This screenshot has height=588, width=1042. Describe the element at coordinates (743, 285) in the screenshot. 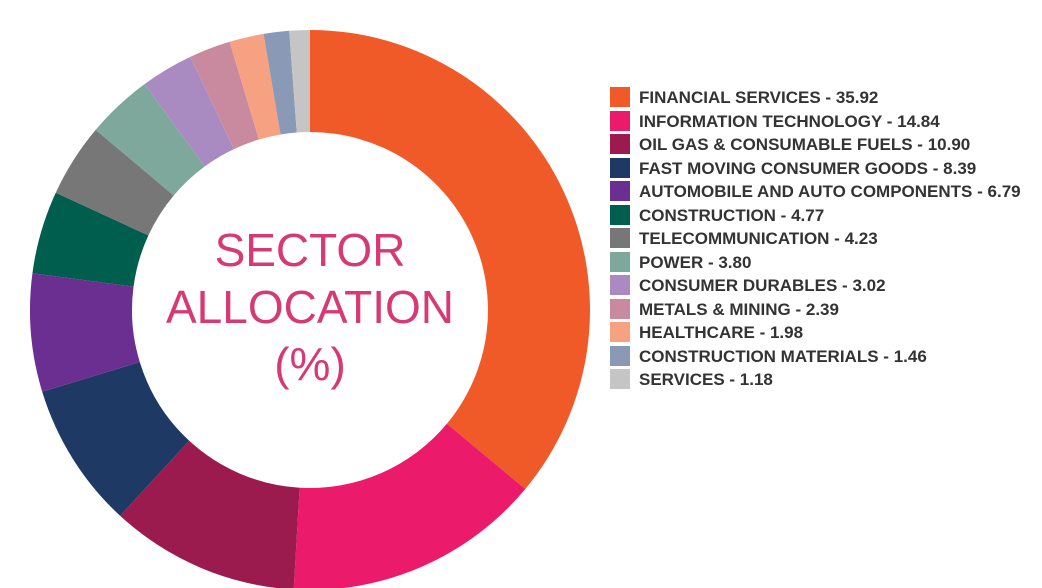

I see `legend-label: CONSUMER DURABLES -` at that location.